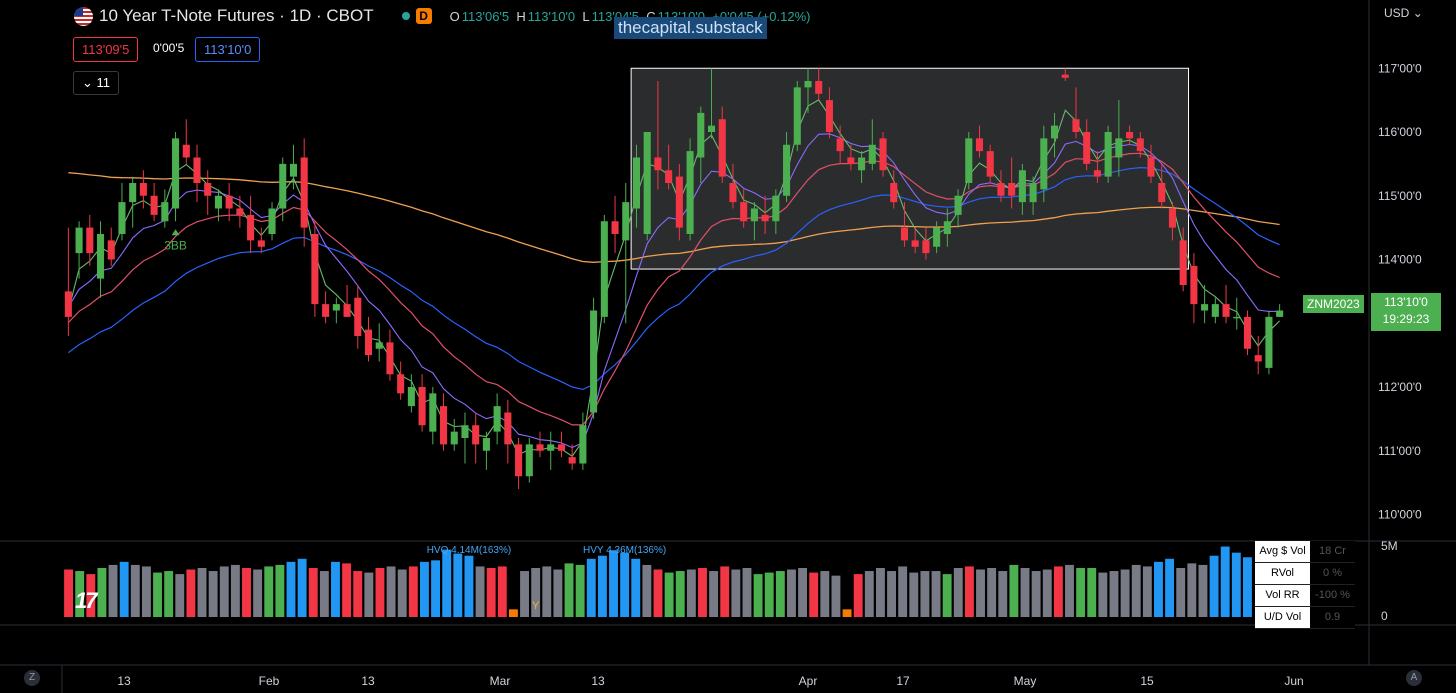 This screenshot has width=1456, height=693. What do you see at coordinates (87, 82) in the screenshot?
I see `chevron-down-icon: ⌄` at bounding box center [87, 82].